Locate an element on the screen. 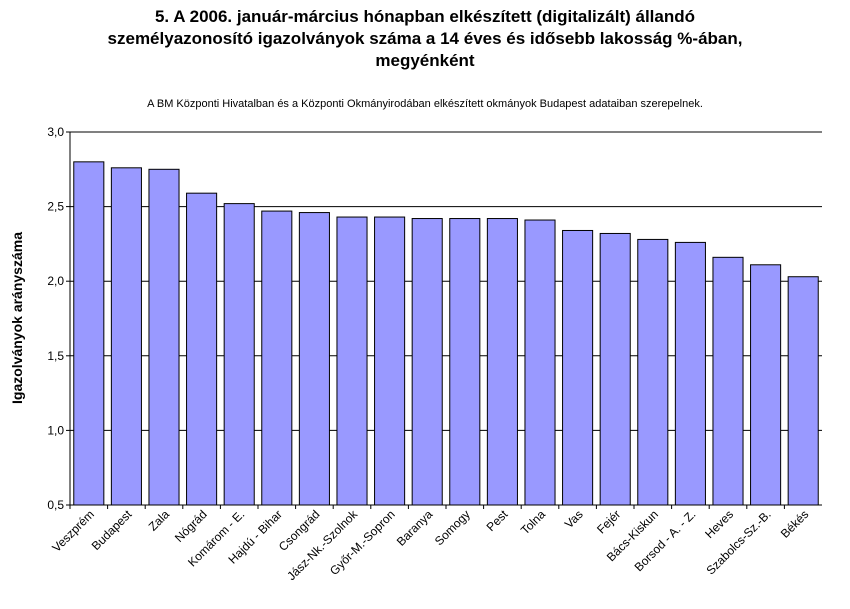  x-tick-label: Somogy is located at coordinates (452, 527).